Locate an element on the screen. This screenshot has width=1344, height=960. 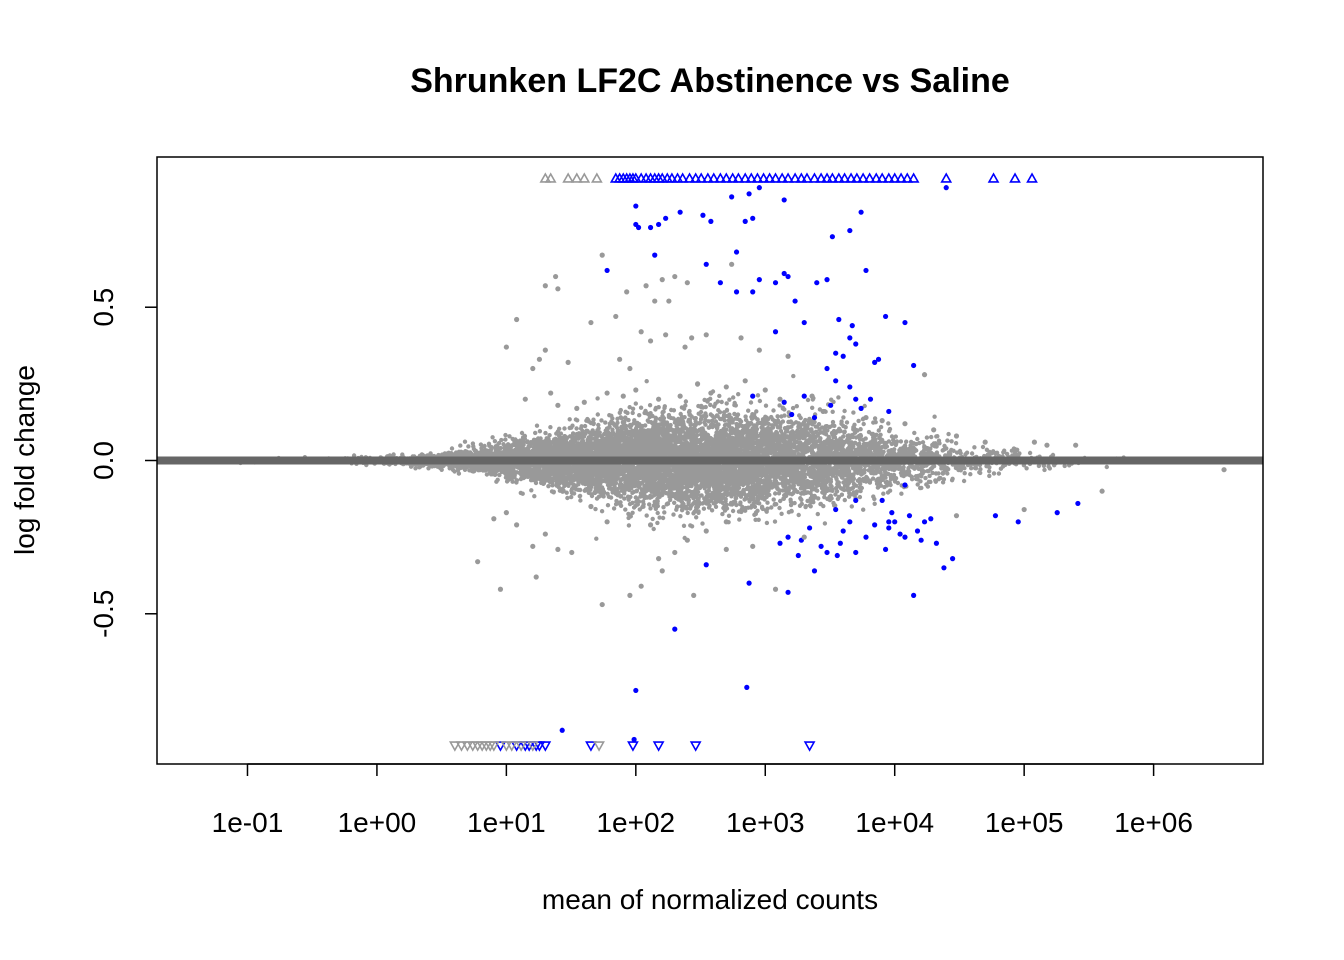
x-tick-label: 1e+05 is located at coordinates (1024, 822).